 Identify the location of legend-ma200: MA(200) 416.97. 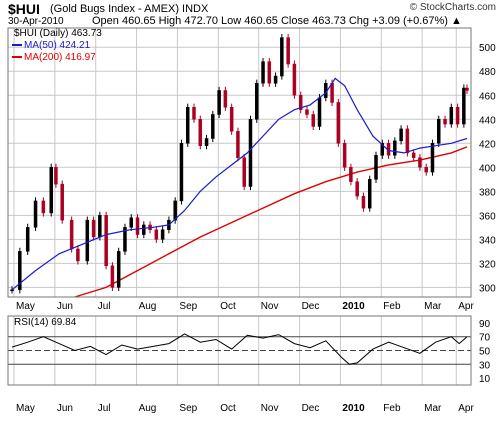
(60, 57).